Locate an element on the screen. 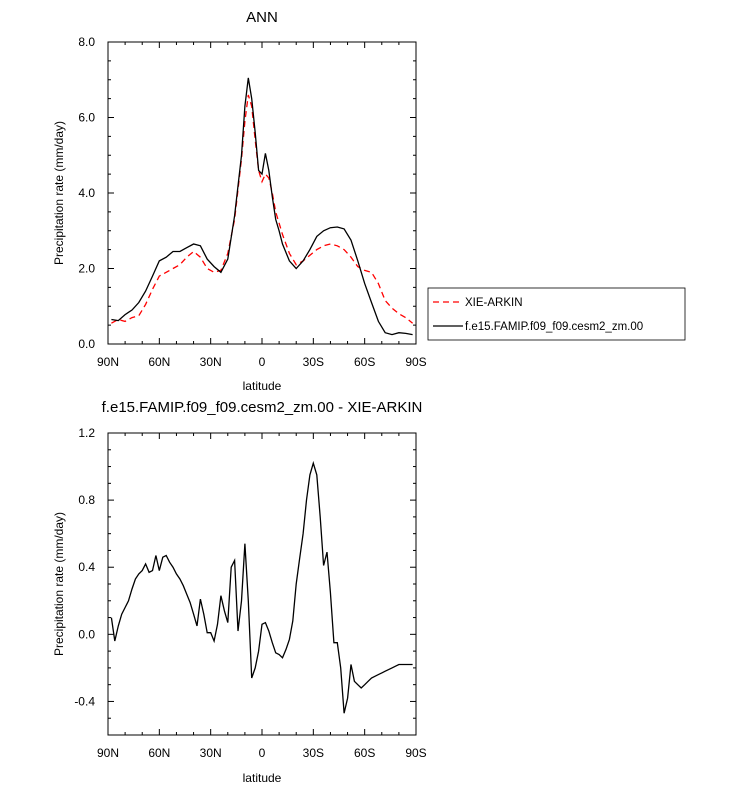 This screenshot has height=790, width=733. top-chart-x-tick-labels: 90N 60N 30N 0 30S 60S 90S is located at coordinates (262, 362).